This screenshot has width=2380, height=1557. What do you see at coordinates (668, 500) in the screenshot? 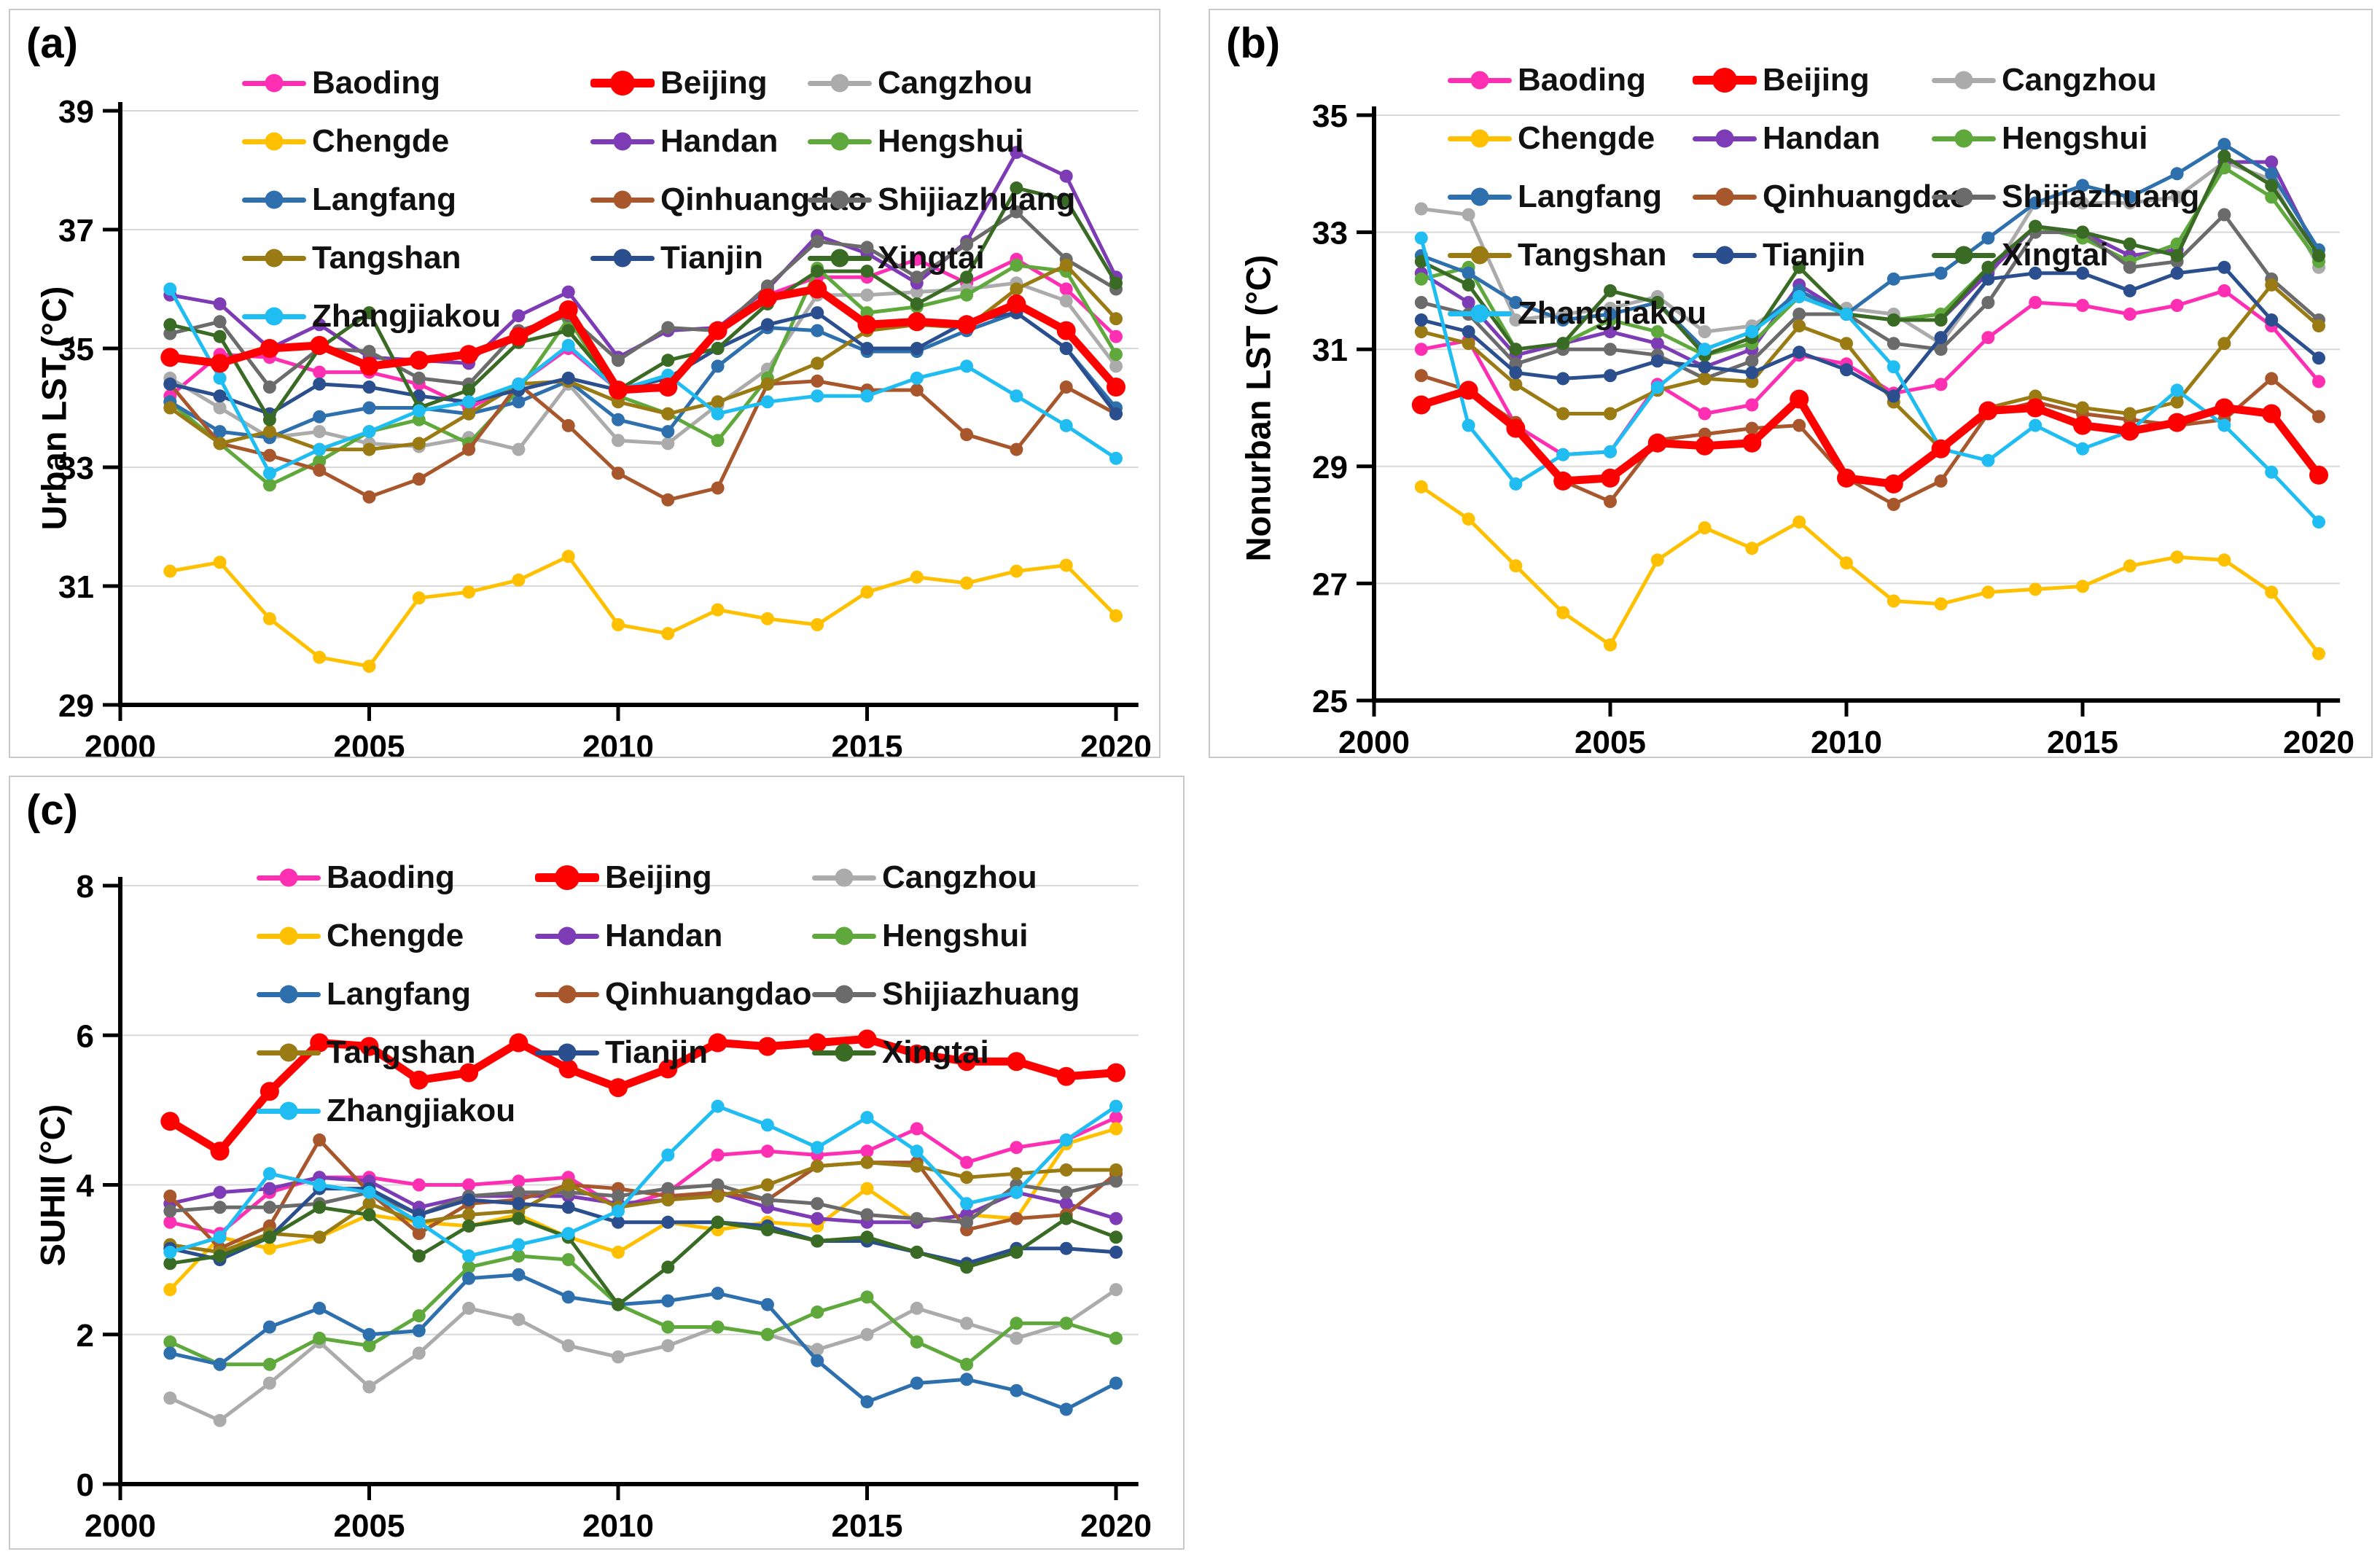
I see `series-qinhuangdao-point-2011` at bounding box center [668, 500].